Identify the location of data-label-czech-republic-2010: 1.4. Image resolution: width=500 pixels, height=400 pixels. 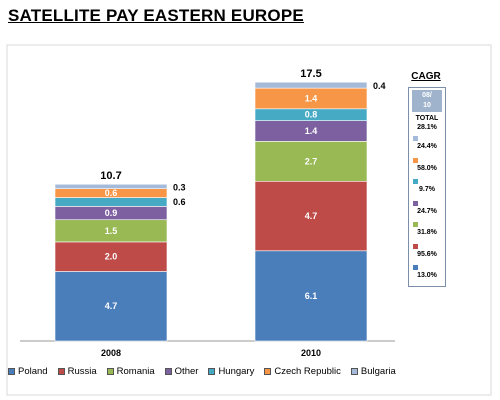
(311, 98).